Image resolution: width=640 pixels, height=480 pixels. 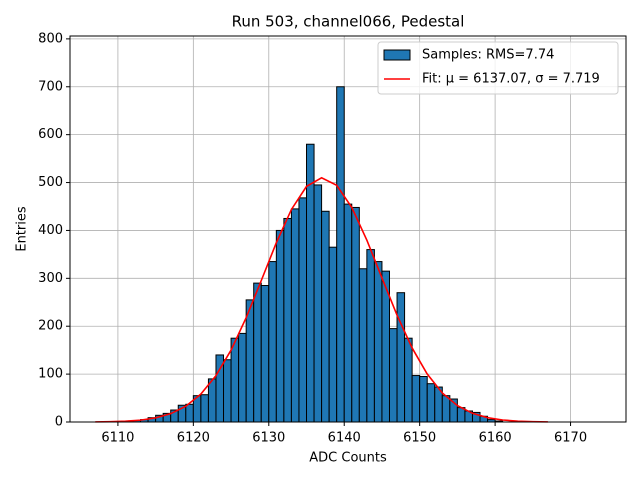 What do you see at coordinates (397, 55) in the screenshot?
I see `legend-swatch` at bounding box center [397, 55].